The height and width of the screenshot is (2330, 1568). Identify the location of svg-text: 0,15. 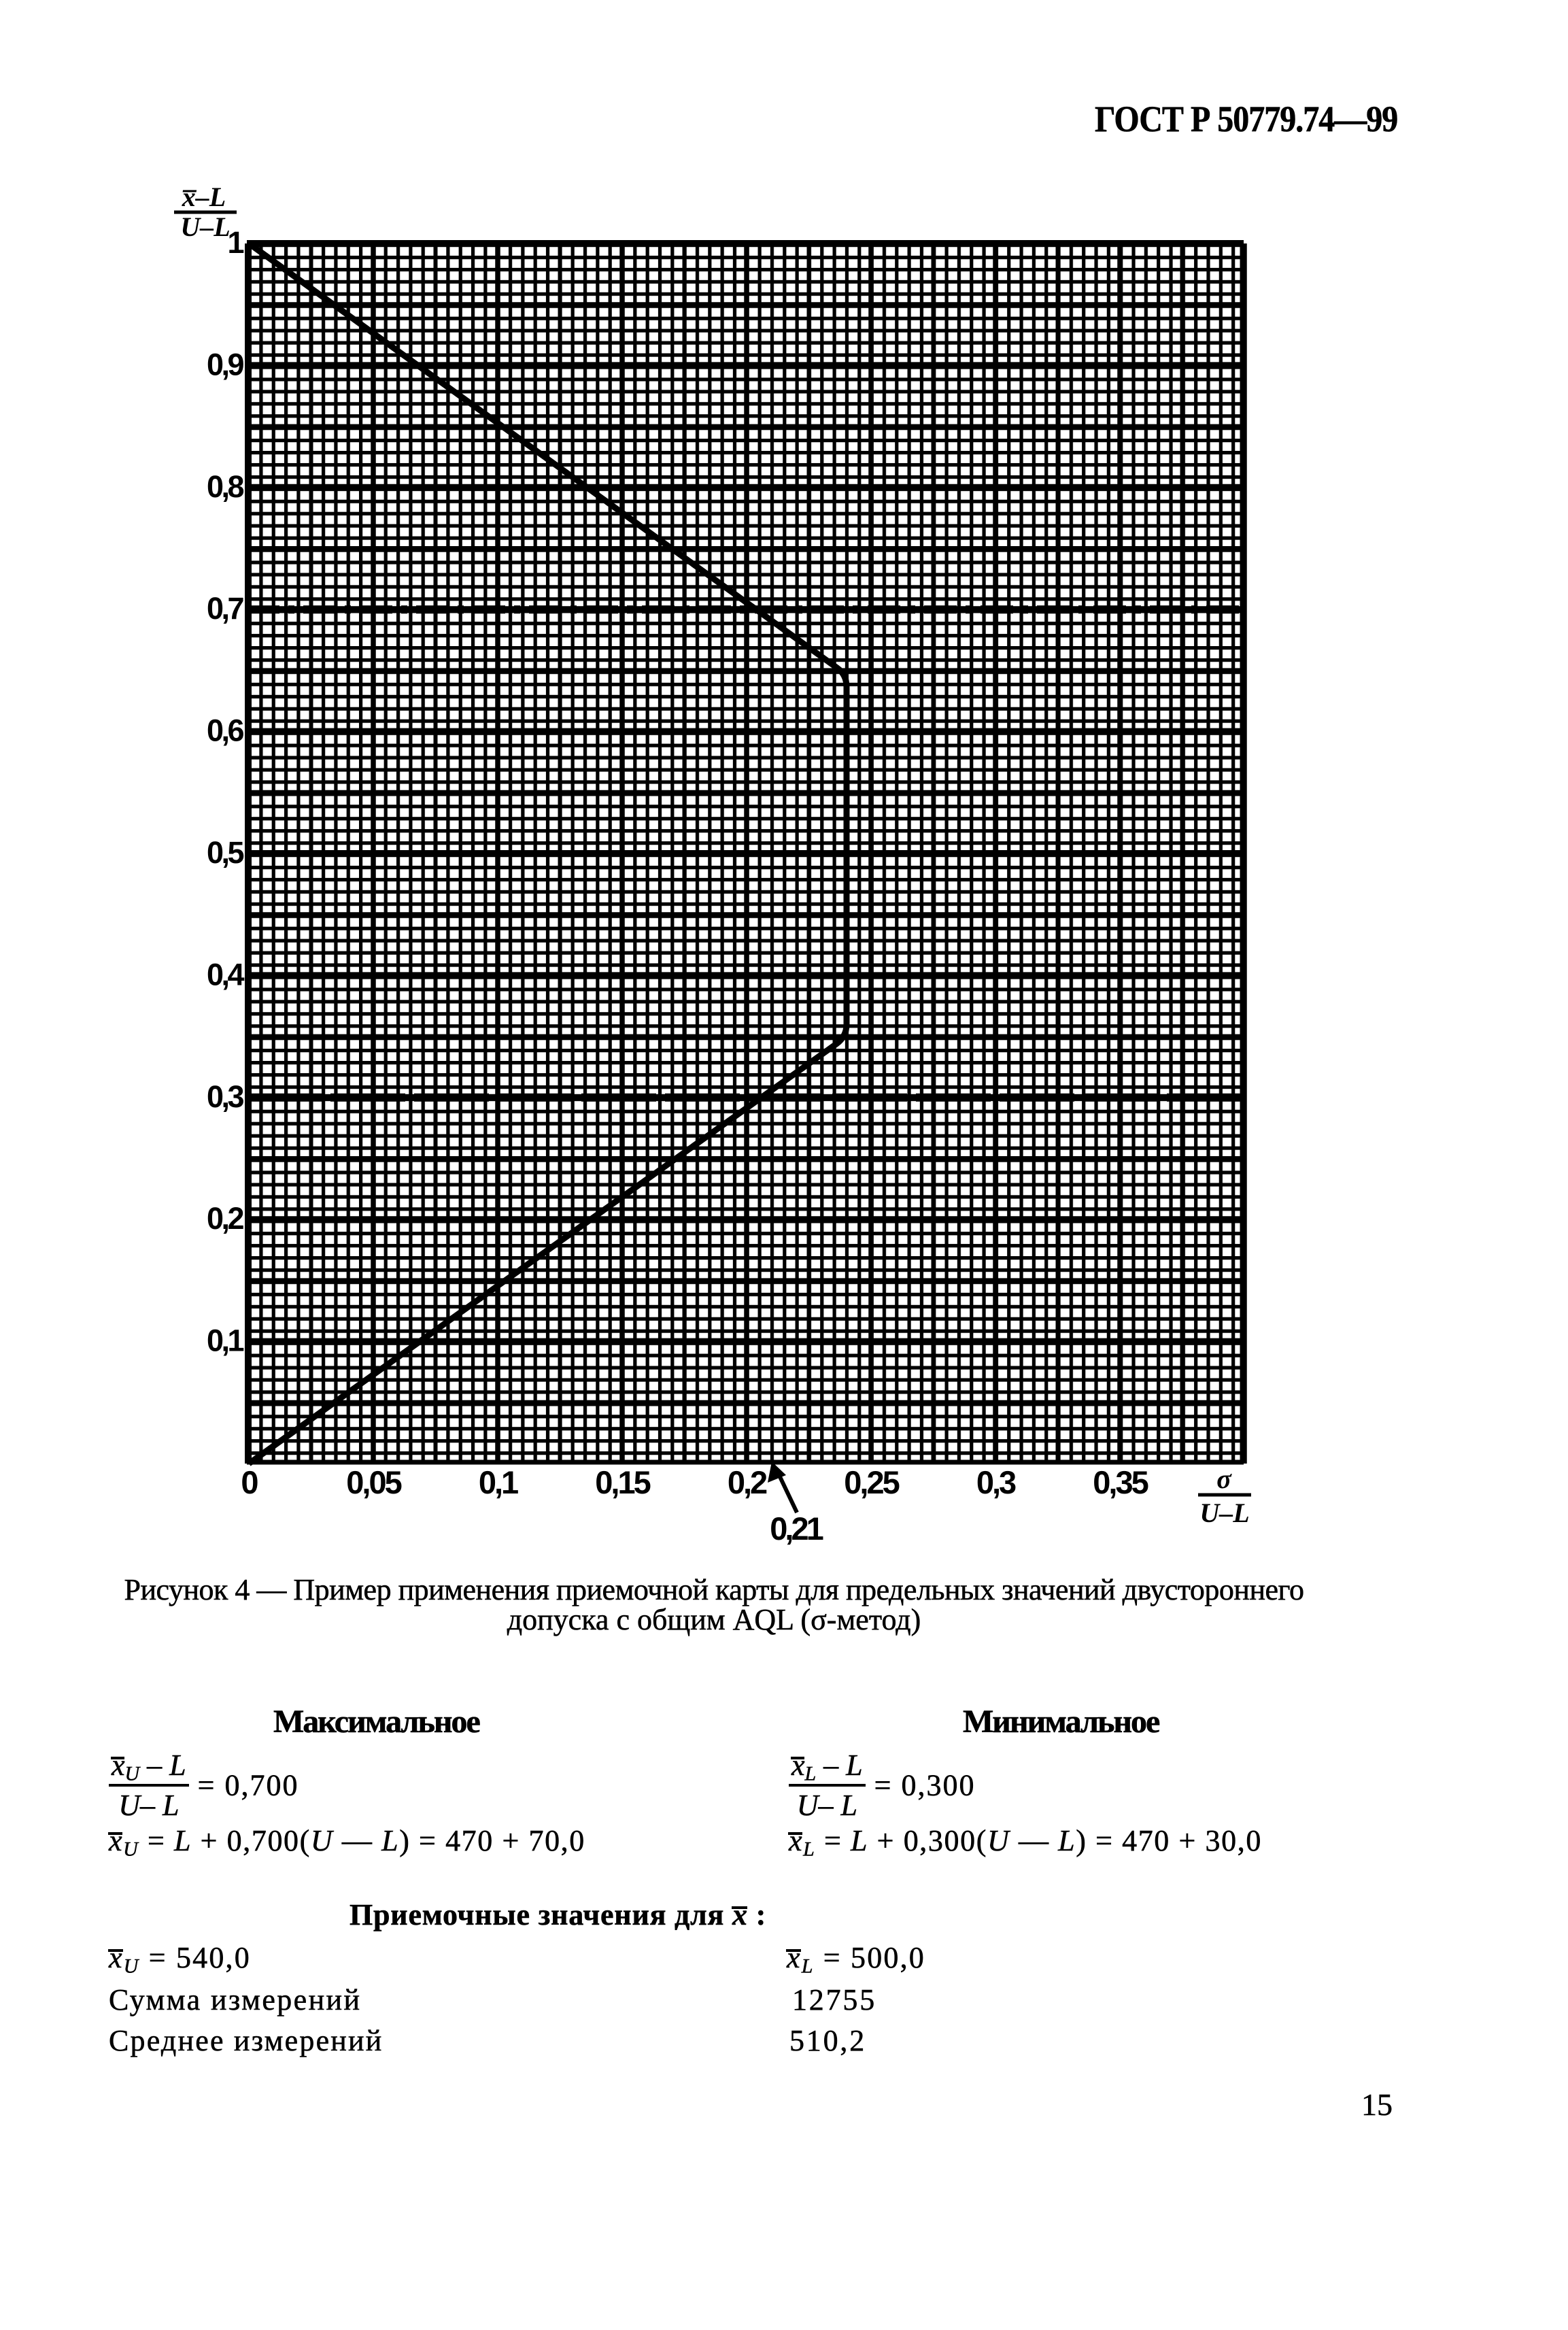
(622, 1482).